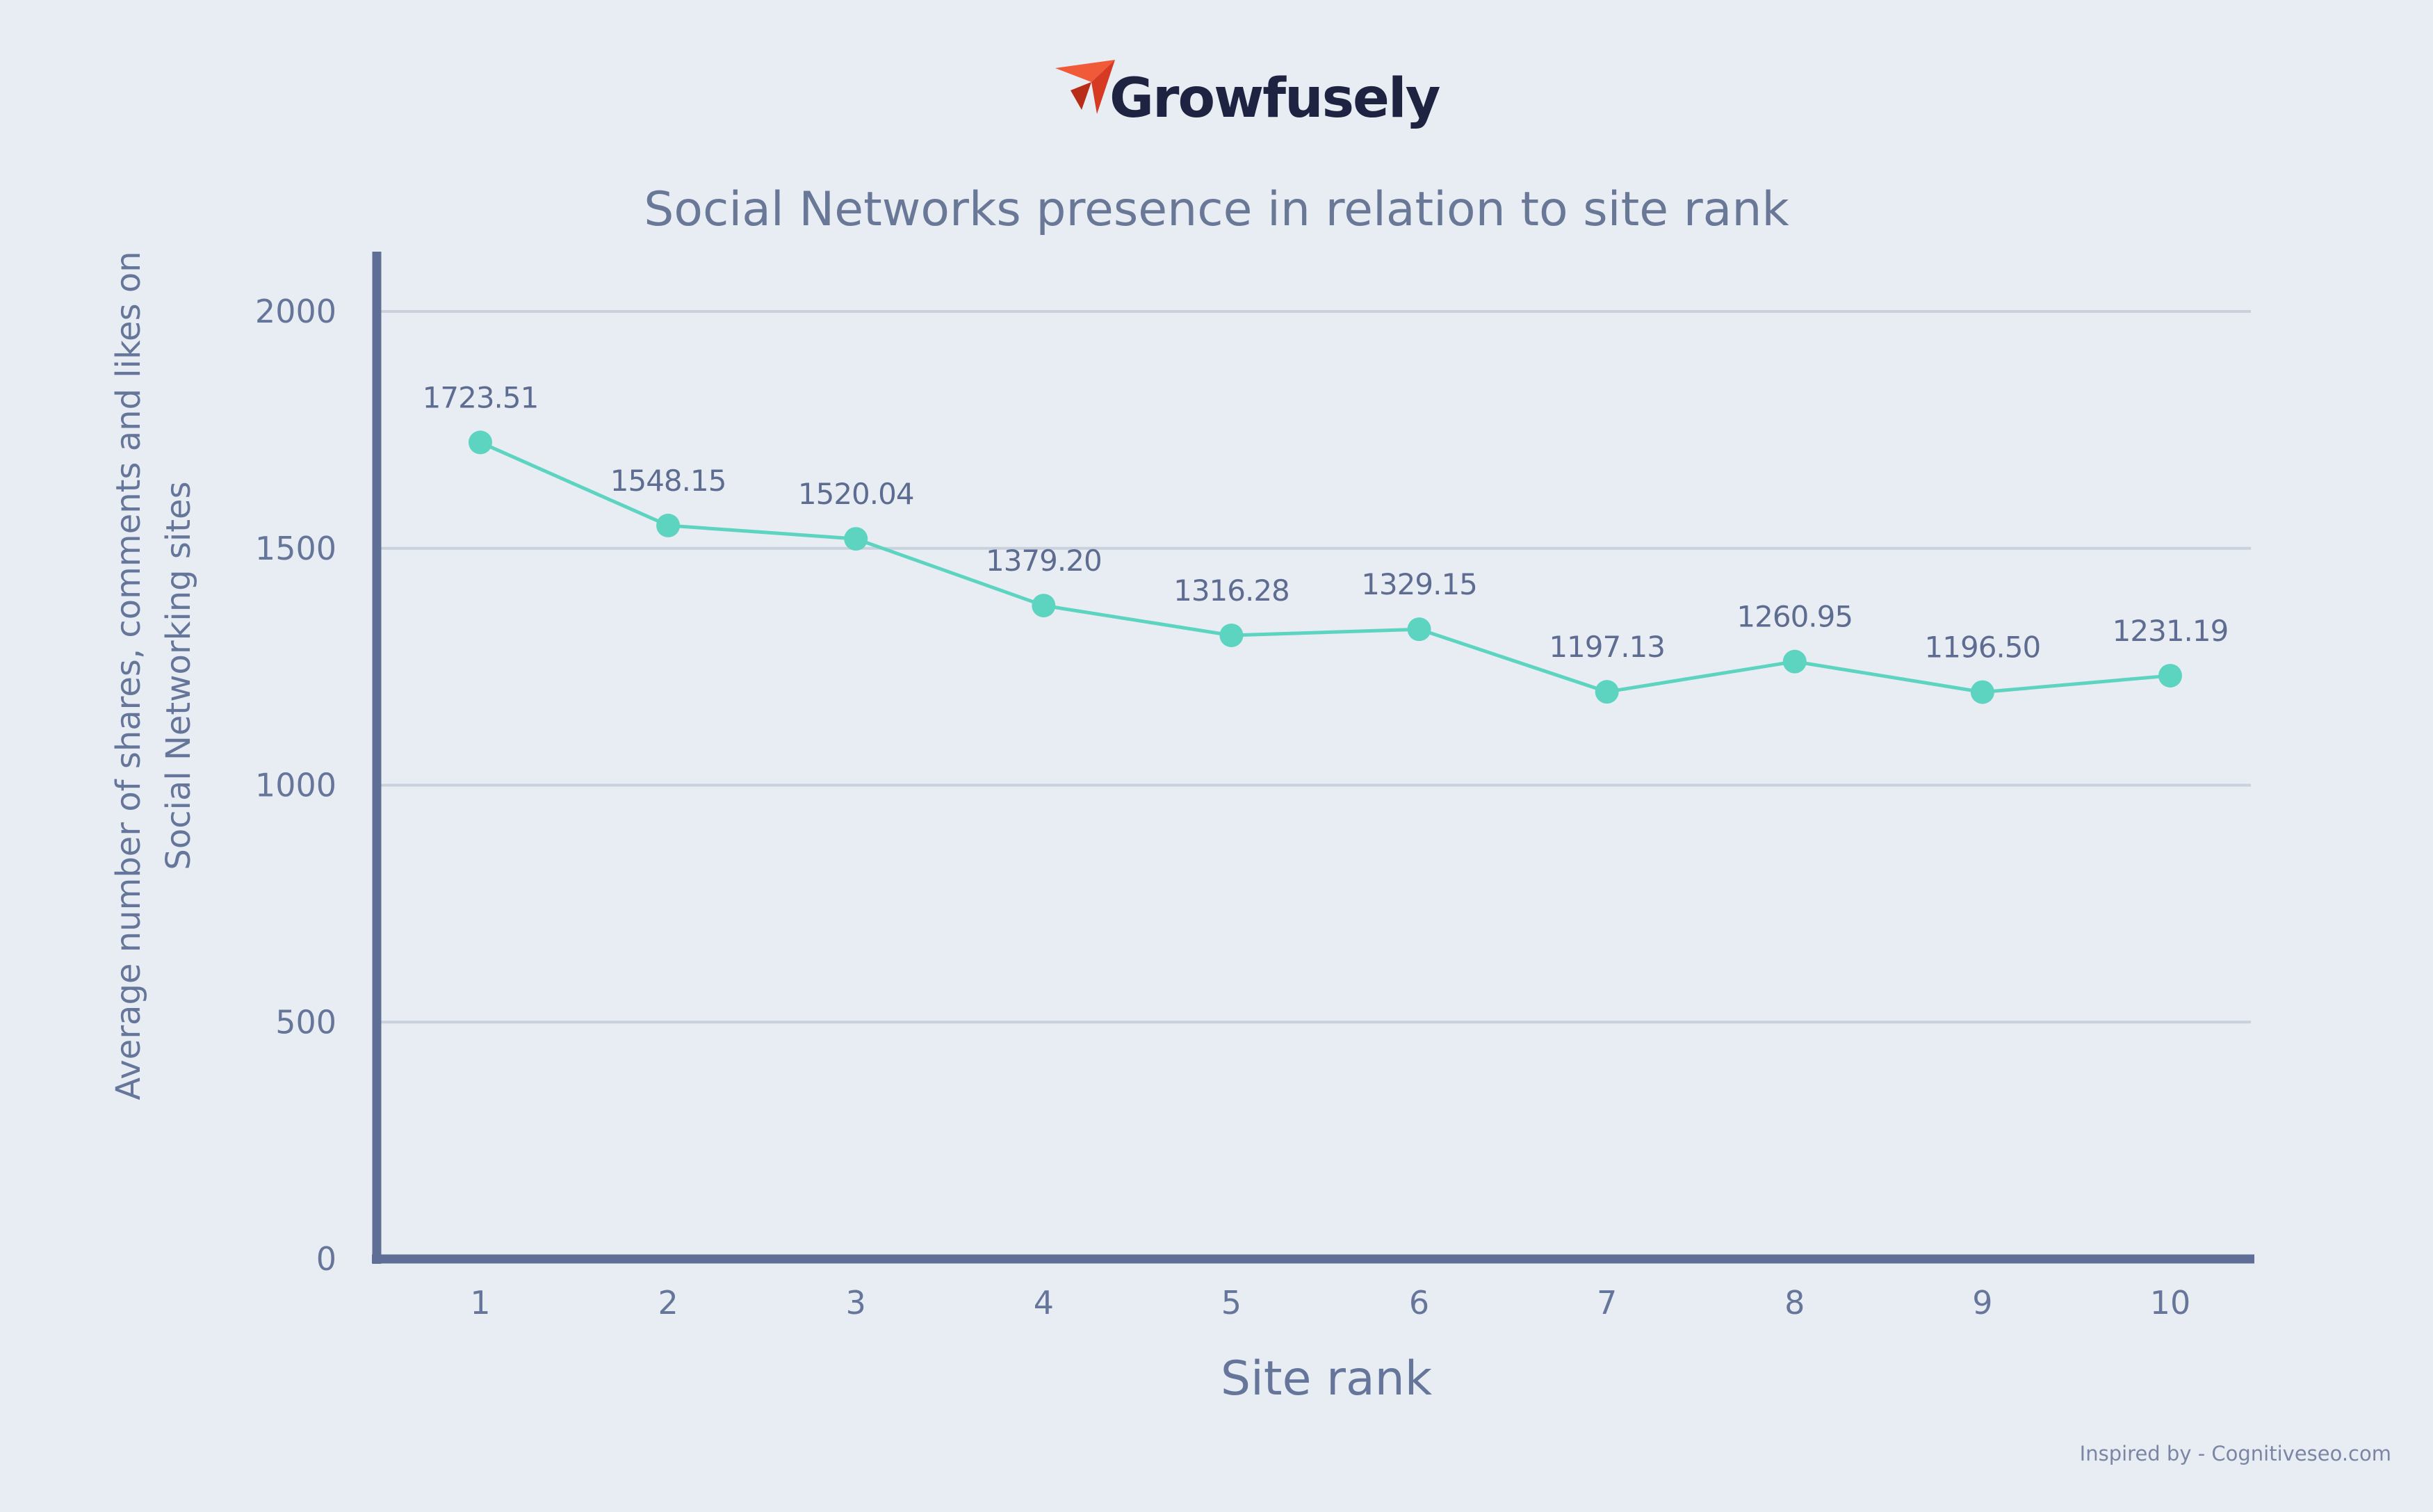 Image resolution: width=2433 pixels, height=1512 pixels. What do you see at coordinates (856, 1303) in the screenshot?
I see `x-tick-label: 3` at bounding box center [856, 1303].